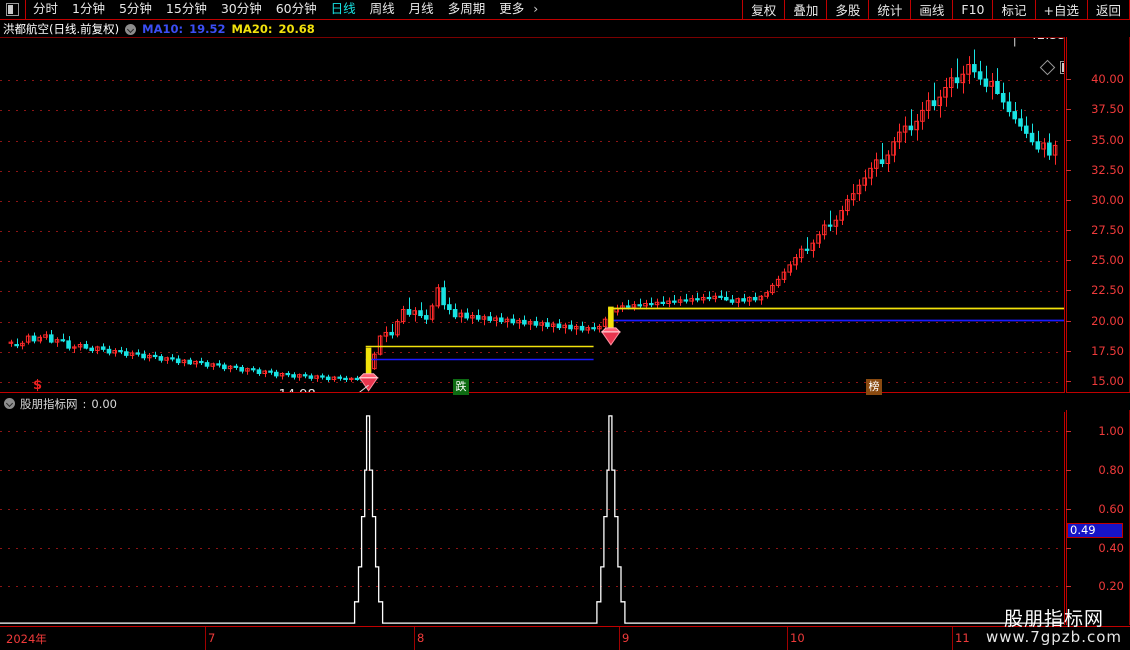 The image size is (1130, 650). What do you see at coordinates (1107, 79) in the screenshot?
I see `price-axis-label-0: 40.00` at bounding box center [1107, 79].